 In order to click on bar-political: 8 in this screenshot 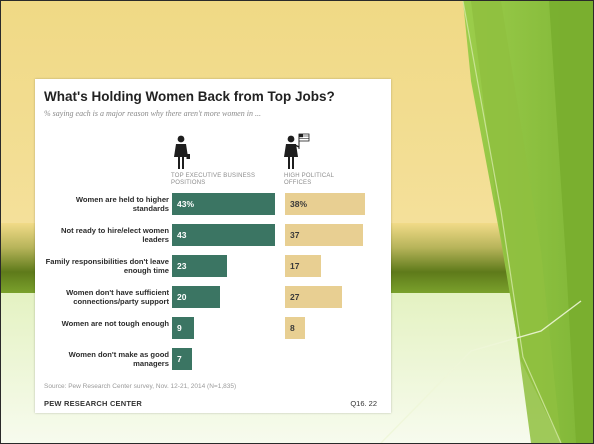, I will do `click(295, 328)`.